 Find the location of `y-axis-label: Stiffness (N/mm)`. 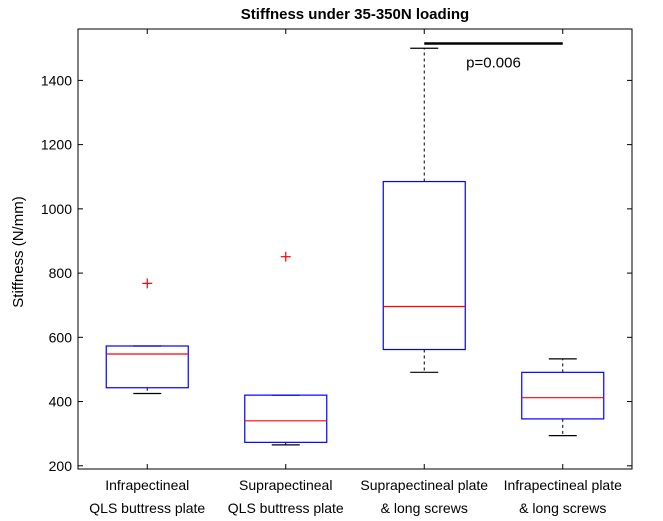

y-axis-label: Stiffness (N/mm) is located at coordinates (18, 251).